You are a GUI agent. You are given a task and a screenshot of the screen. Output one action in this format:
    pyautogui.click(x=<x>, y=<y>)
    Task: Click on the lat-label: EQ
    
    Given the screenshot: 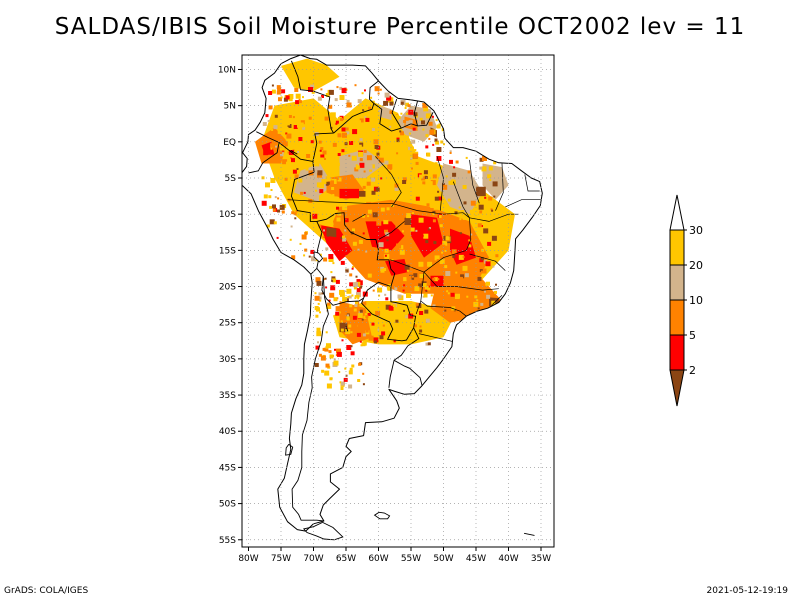 What is the action you would take?
    pyautogui.click(x=229, y=143)
    